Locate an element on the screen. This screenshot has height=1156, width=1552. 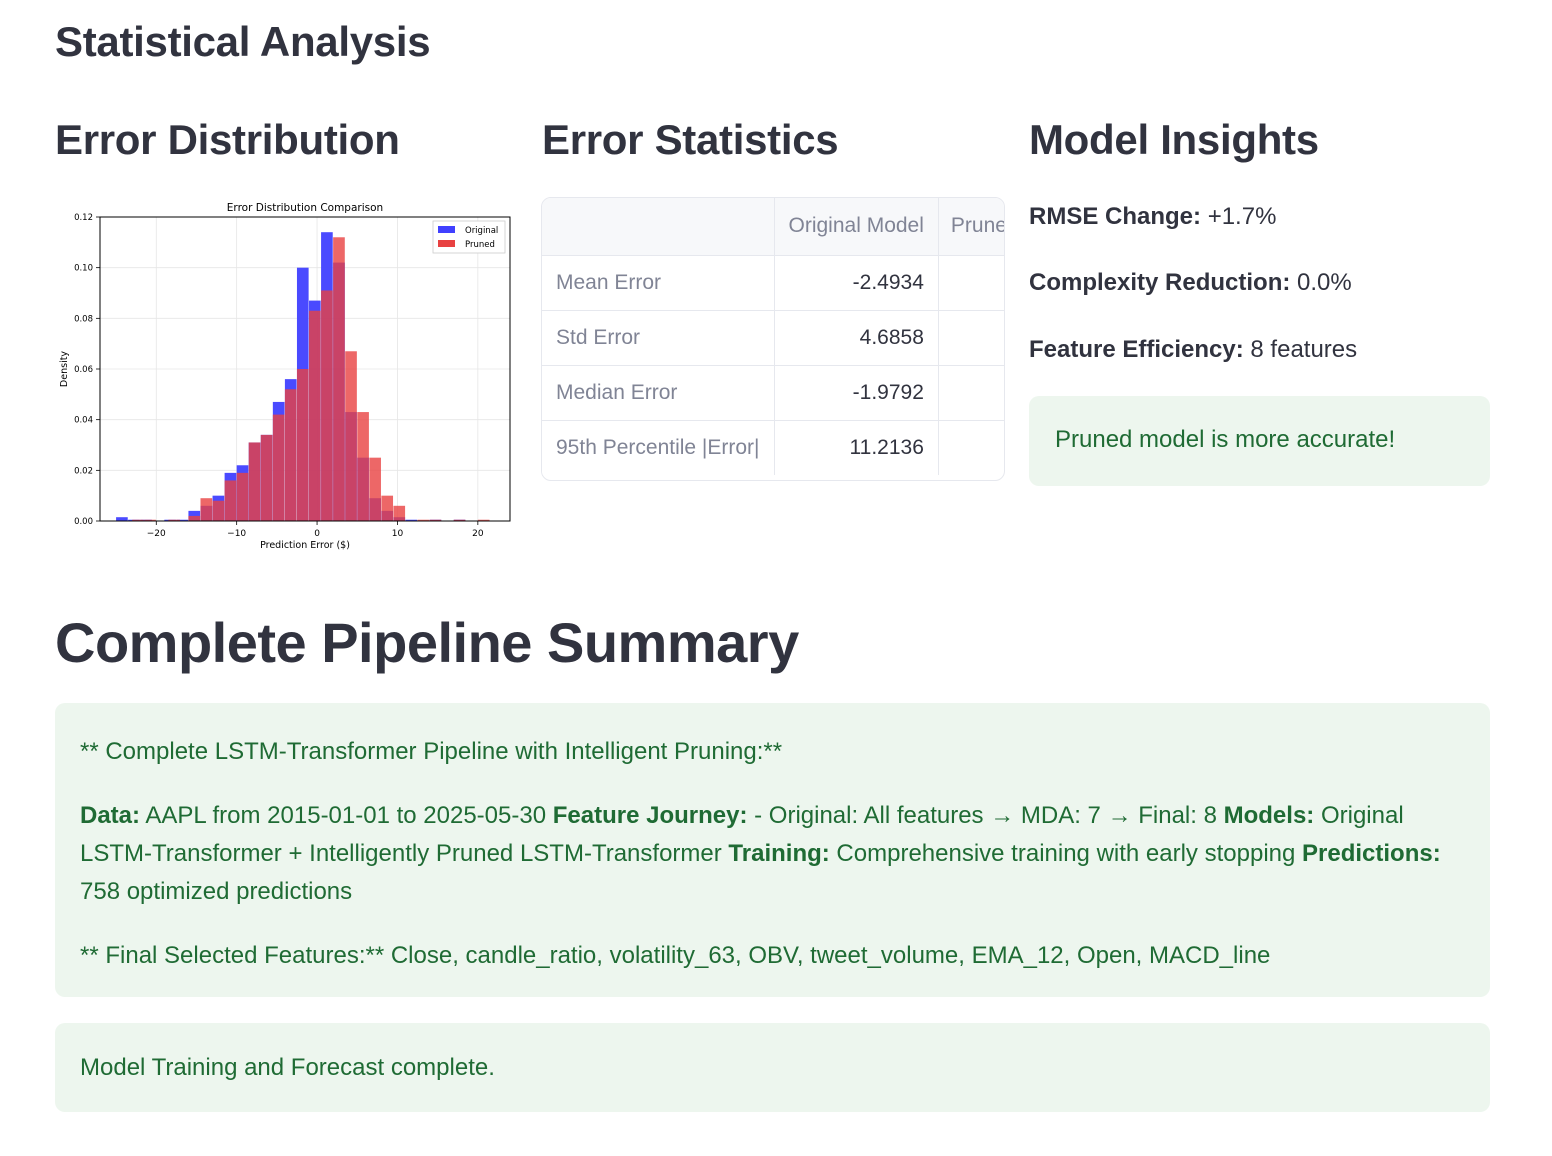
accuracy-alert-text: Pruned model is more accurate! is located at coordinates (1225, 439).